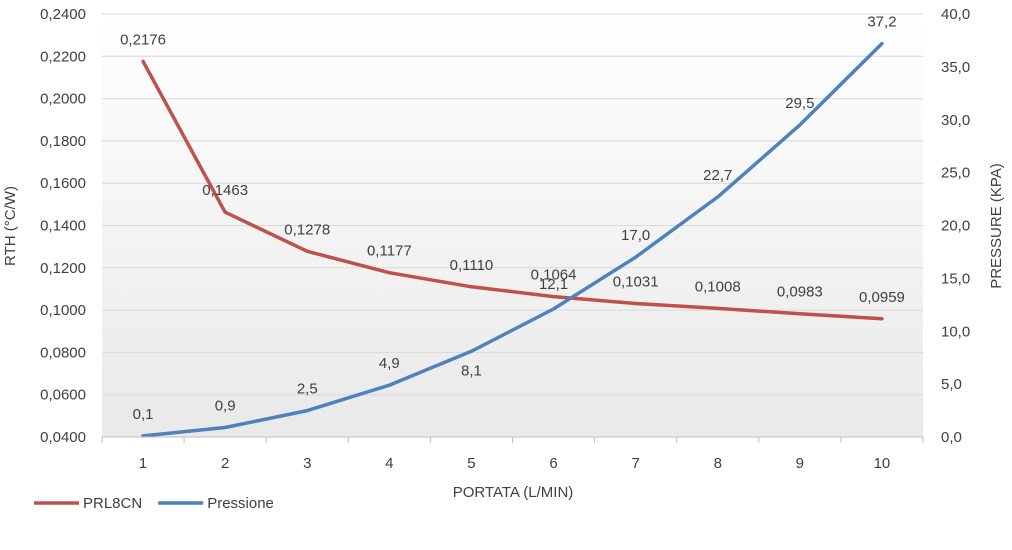  I want to click on x-tick-label: 8, so click(718, 463).